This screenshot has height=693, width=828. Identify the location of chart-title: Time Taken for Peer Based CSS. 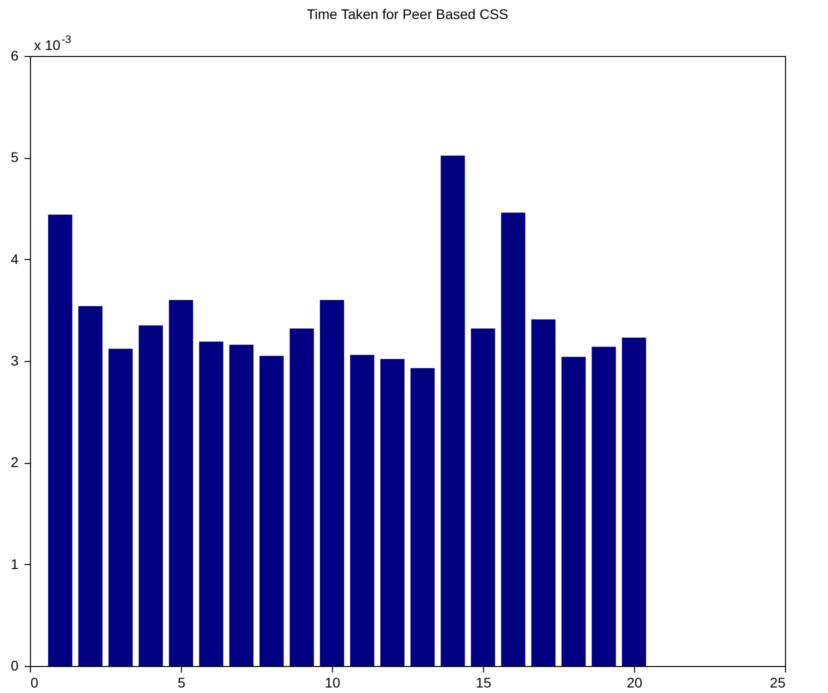
(407, 14).